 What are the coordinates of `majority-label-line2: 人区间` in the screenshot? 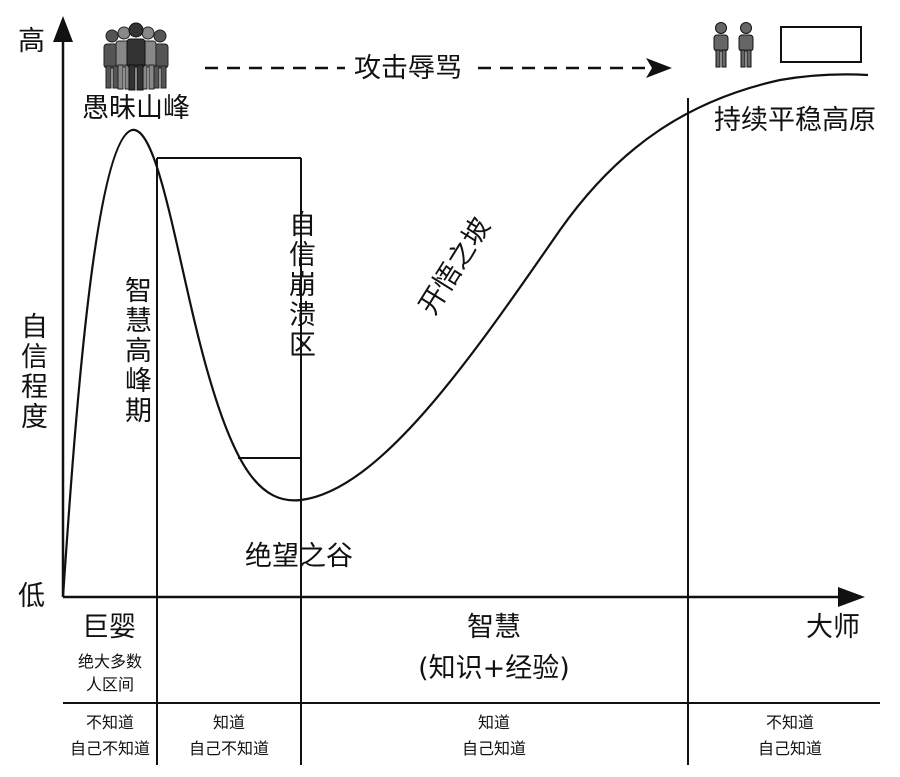 It's located at (110, 684).